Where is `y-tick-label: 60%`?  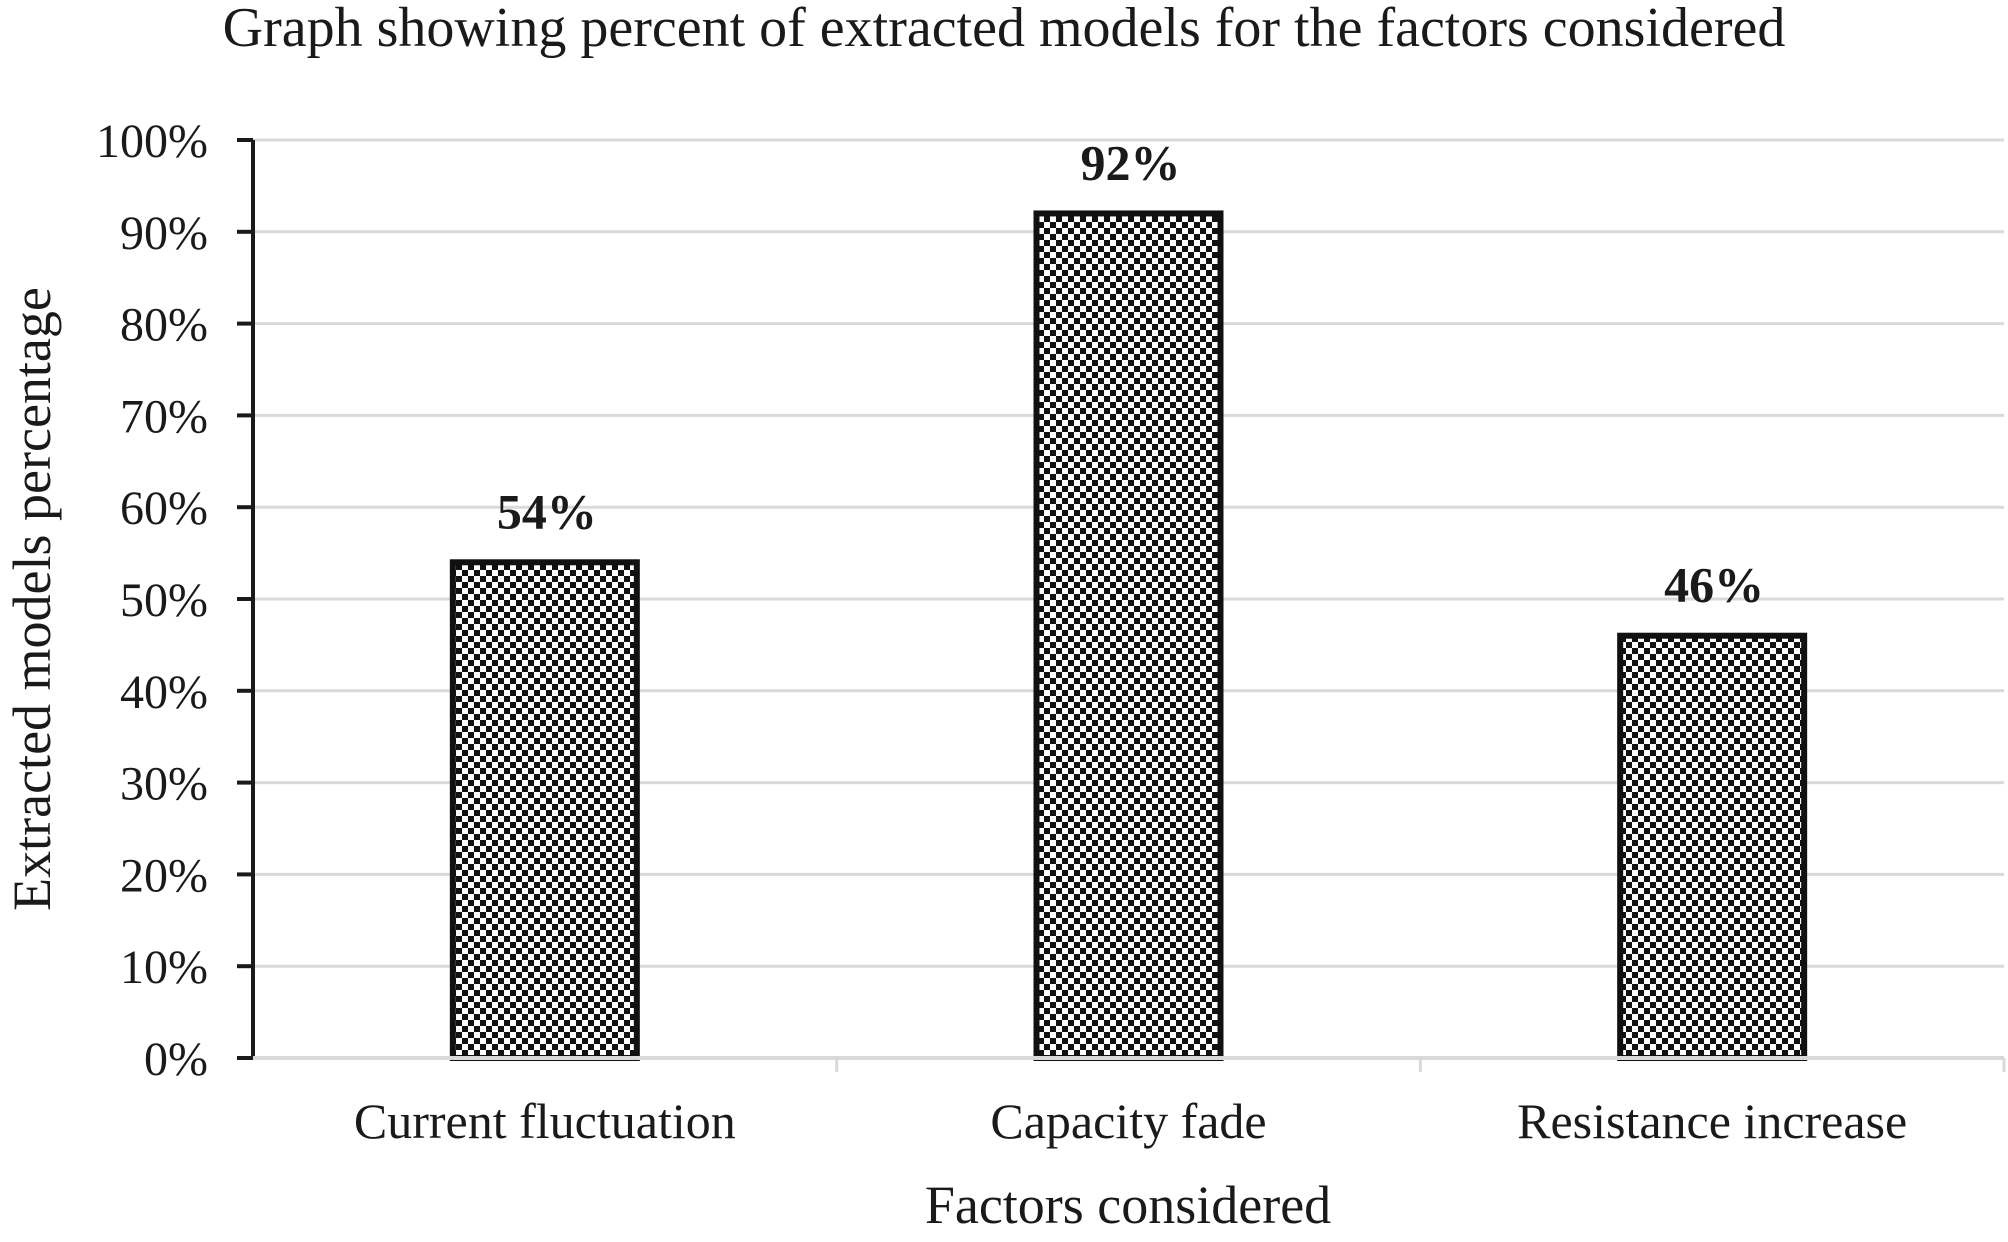 y-tick-label: 60% is located at coordinates (164, 508).